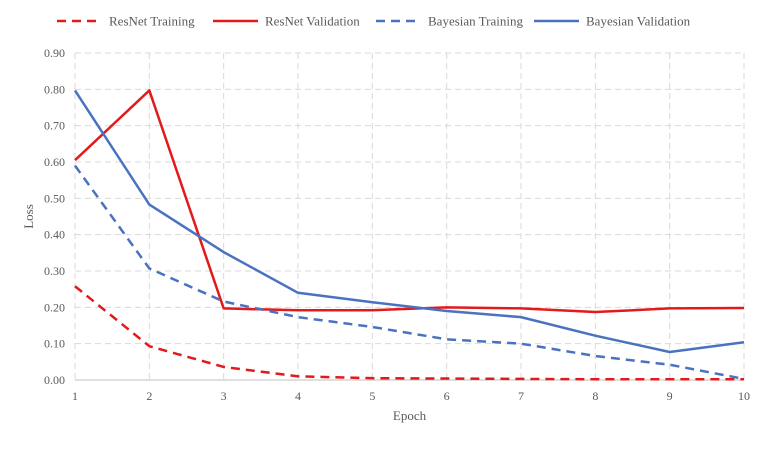 The image size is (769, 449). I want to click on x-axis-label: Epoch, so click(410, 415).